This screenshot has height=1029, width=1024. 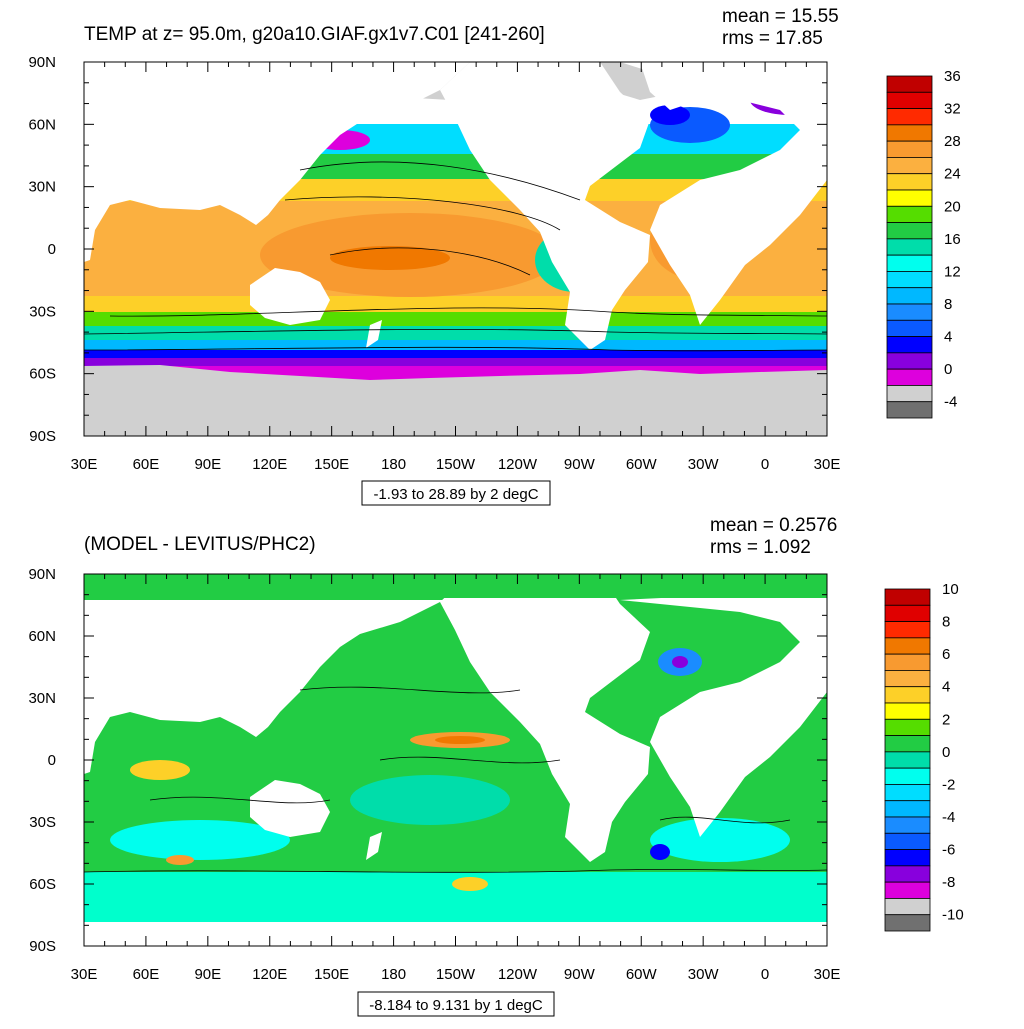 I want to click on landmass-australia, so click(x=290, y=296).